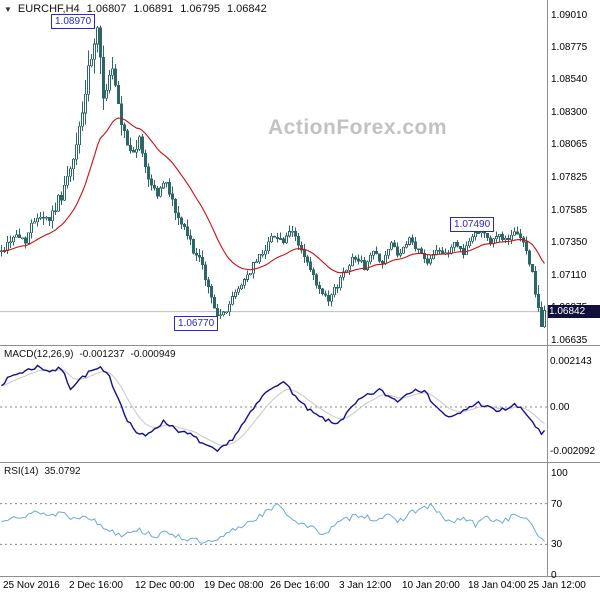 This screenshot has width=600, height=600. I want to click on symbol-timeframe-label: EURCHF,H4, so click(48, 9).